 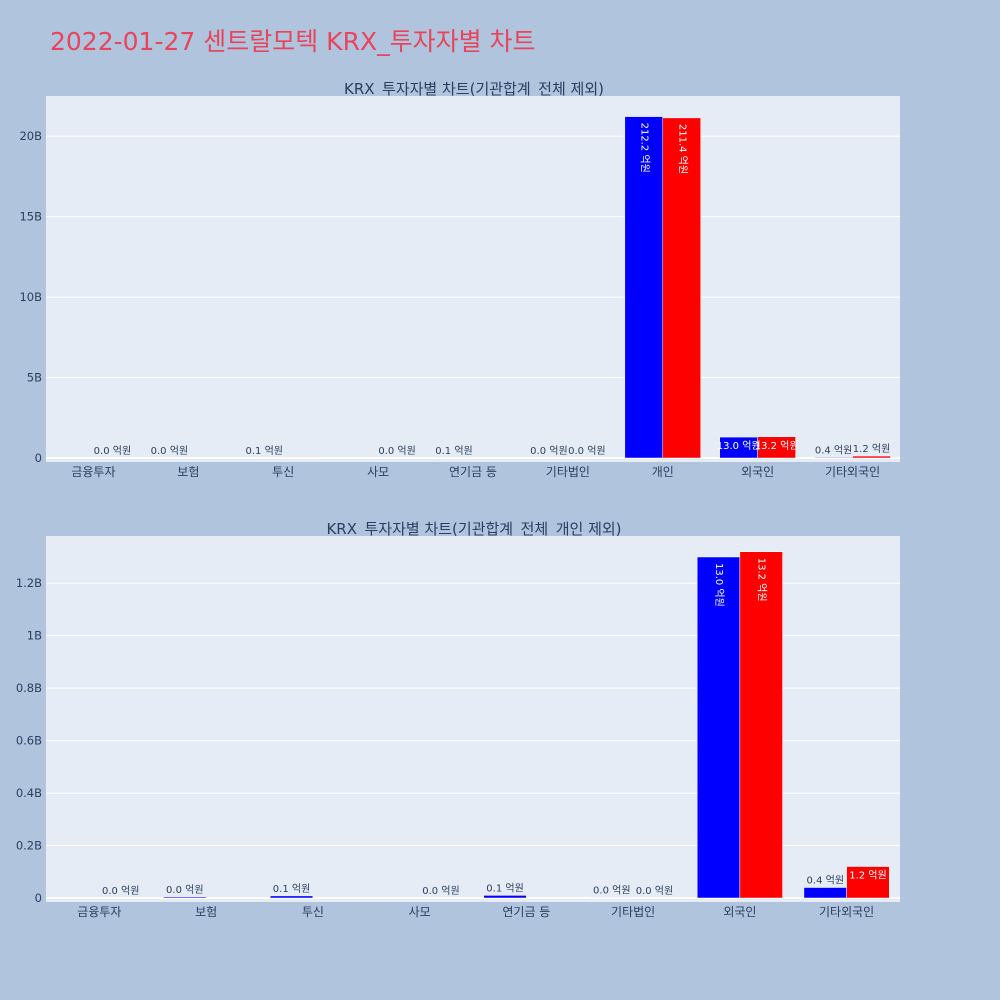 What do you see at coordinates (29, 846) in the screenshot?
I see `y-tick-label: 0.2B` at bounding box center [29, 846].